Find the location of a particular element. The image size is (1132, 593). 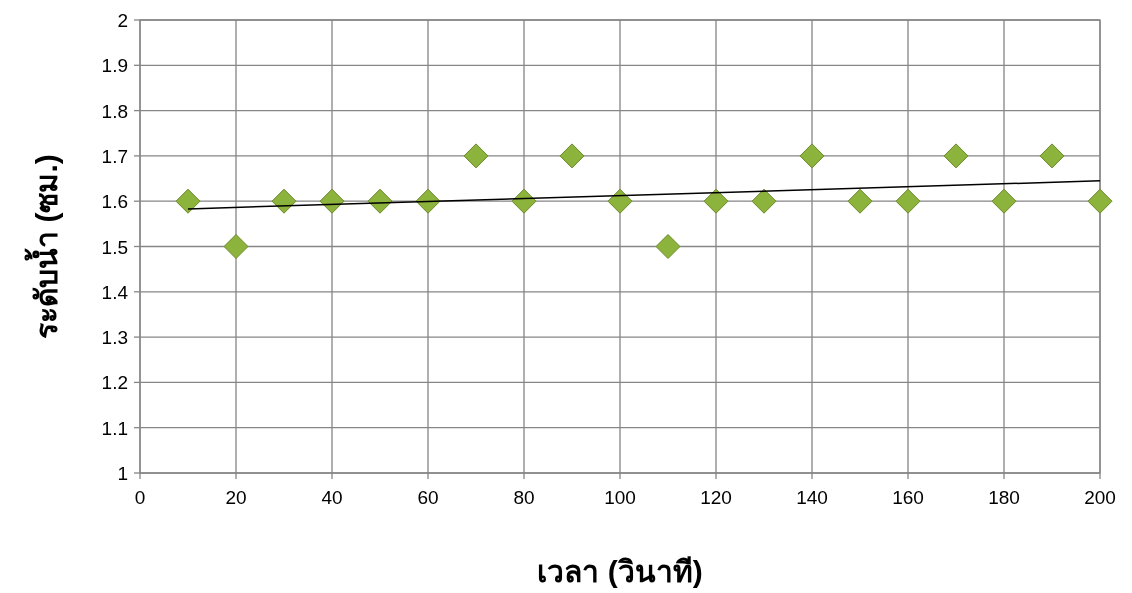

y-tick-label: 1.3 is located at coordinates (114, 338).